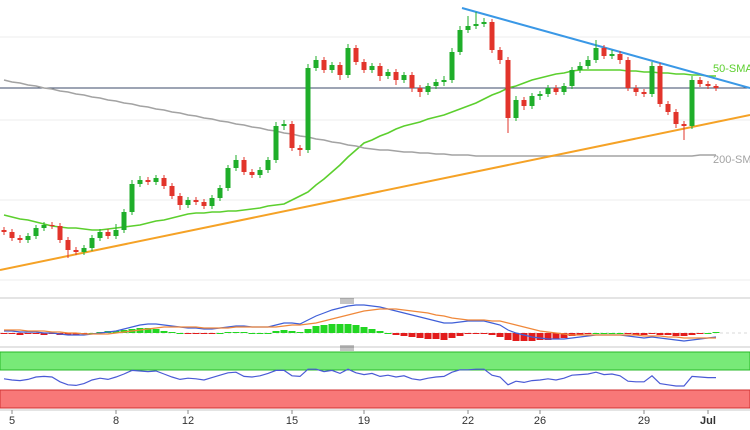 Image resolution: width=750 pixels, height=430 pixels. Describe the element at coordinates (708, 421) in the screenshot. I see `x-tick-label: Jul` at that location.